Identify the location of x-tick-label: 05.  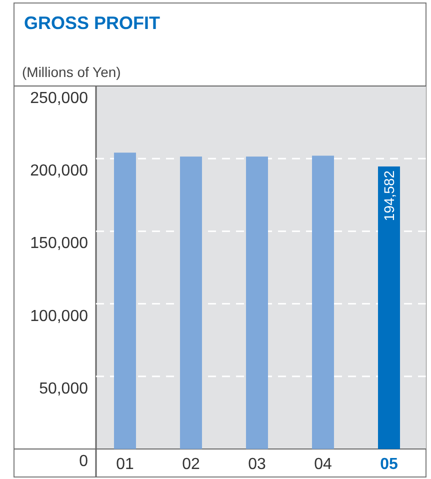
(389, 464).